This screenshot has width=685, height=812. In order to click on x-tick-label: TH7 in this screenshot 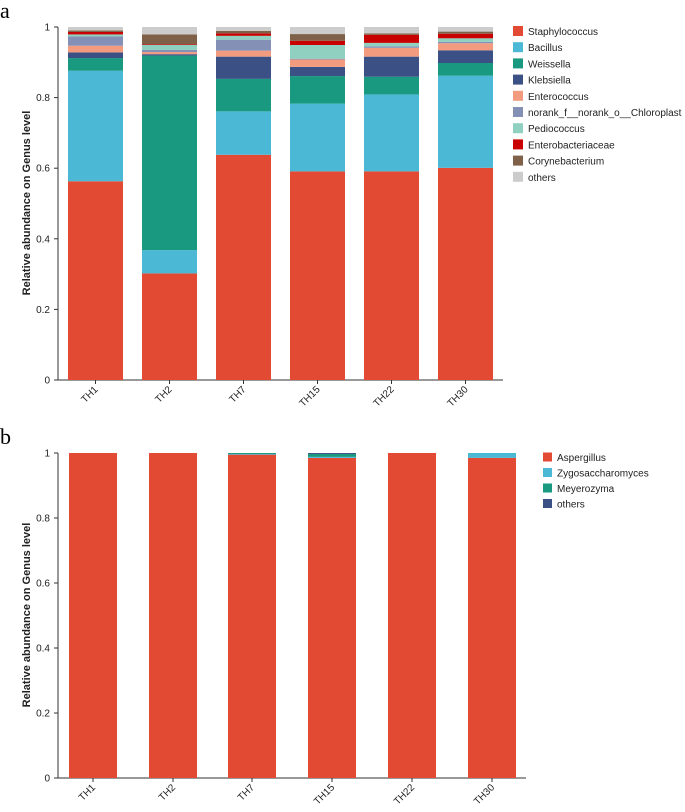, I will do `click(237, 394)`.